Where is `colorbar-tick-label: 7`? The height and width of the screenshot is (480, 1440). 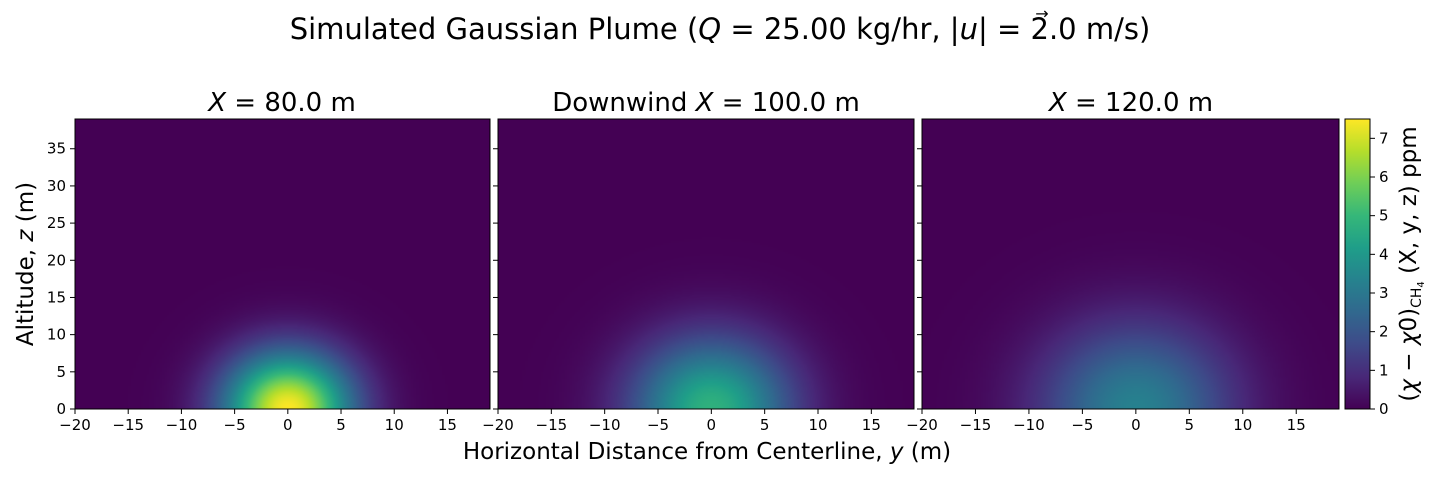
colorbar-tick-label: 7 is located at coordinates (1384, 138).